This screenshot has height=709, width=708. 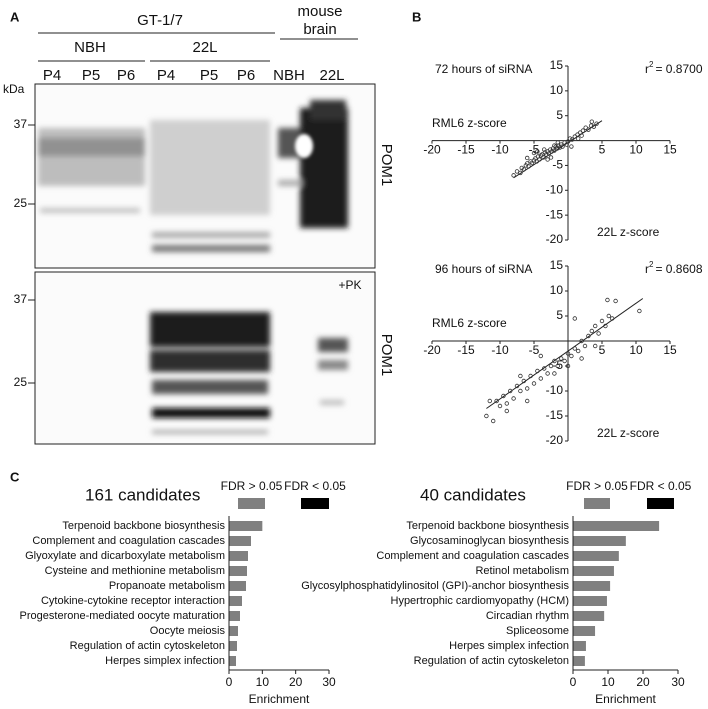 I want to click on legend-label: FDR > 0.05, so click(x=252, y=486).